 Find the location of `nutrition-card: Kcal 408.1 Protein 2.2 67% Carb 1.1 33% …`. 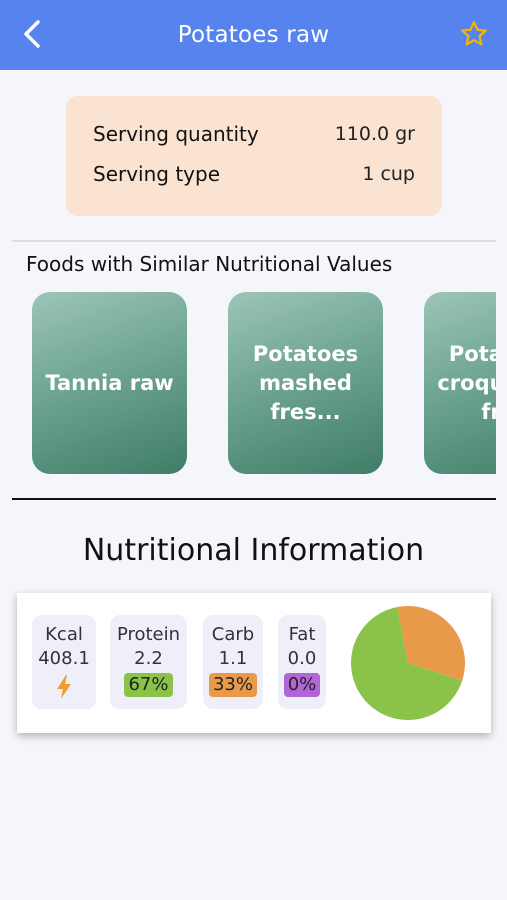

nutrition-card: Kcal 408.1 Protein 2.2 67% Carb 1.1 33% … is located at coordinates (254, 663).